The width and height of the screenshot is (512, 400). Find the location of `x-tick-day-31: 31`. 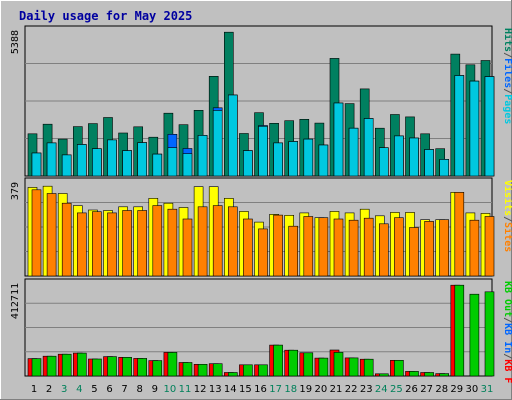

x-tick-day-31: 31 is located at coordinates (487, 389).